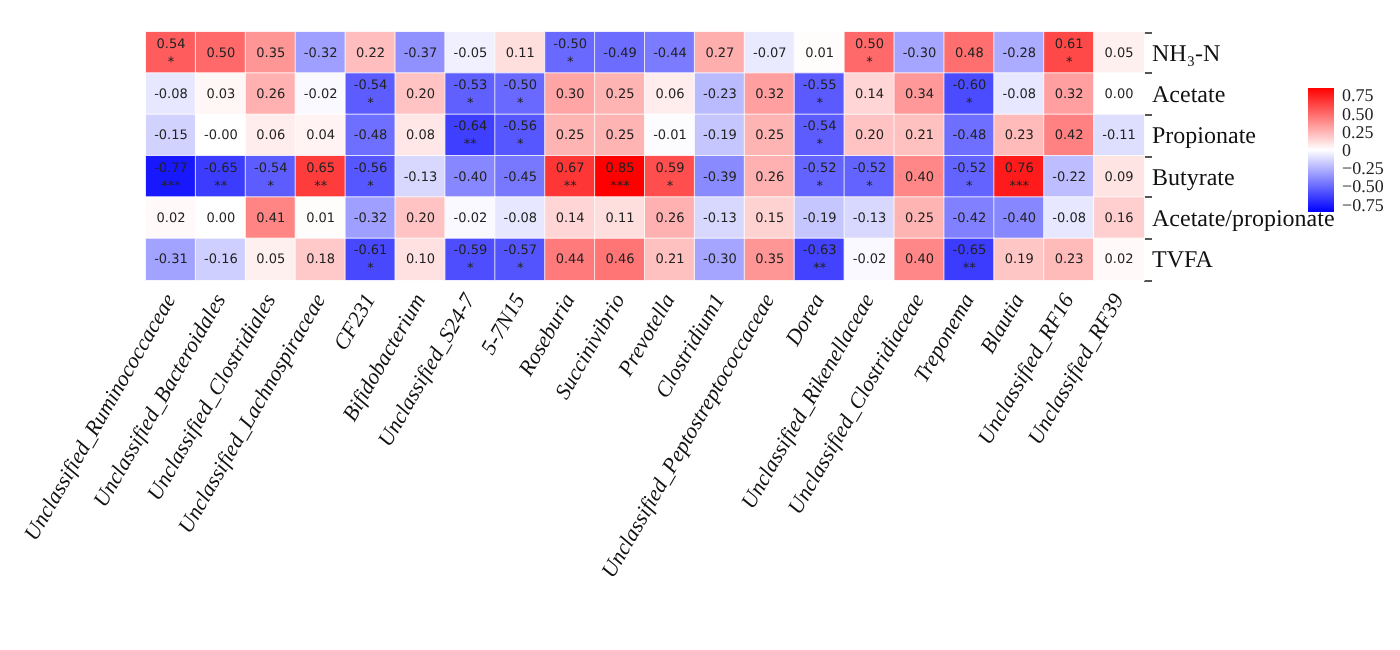 Image resolution: width=1400 pixels, height=650 pixels. I want to click on y-tick-label: TVFA, so click(1183, 259).